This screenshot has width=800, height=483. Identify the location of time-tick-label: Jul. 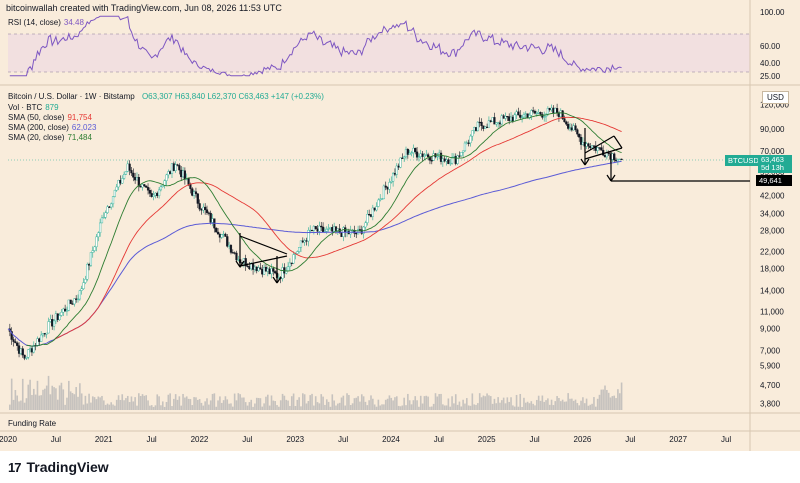
(343, 439).